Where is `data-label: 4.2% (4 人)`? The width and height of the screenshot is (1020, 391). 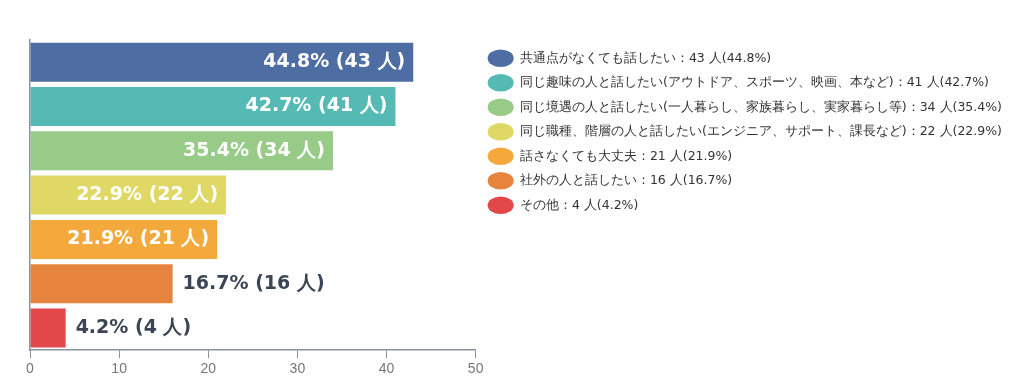 data-label: 4.2% (4 人) is located at coordinates (133, 325).